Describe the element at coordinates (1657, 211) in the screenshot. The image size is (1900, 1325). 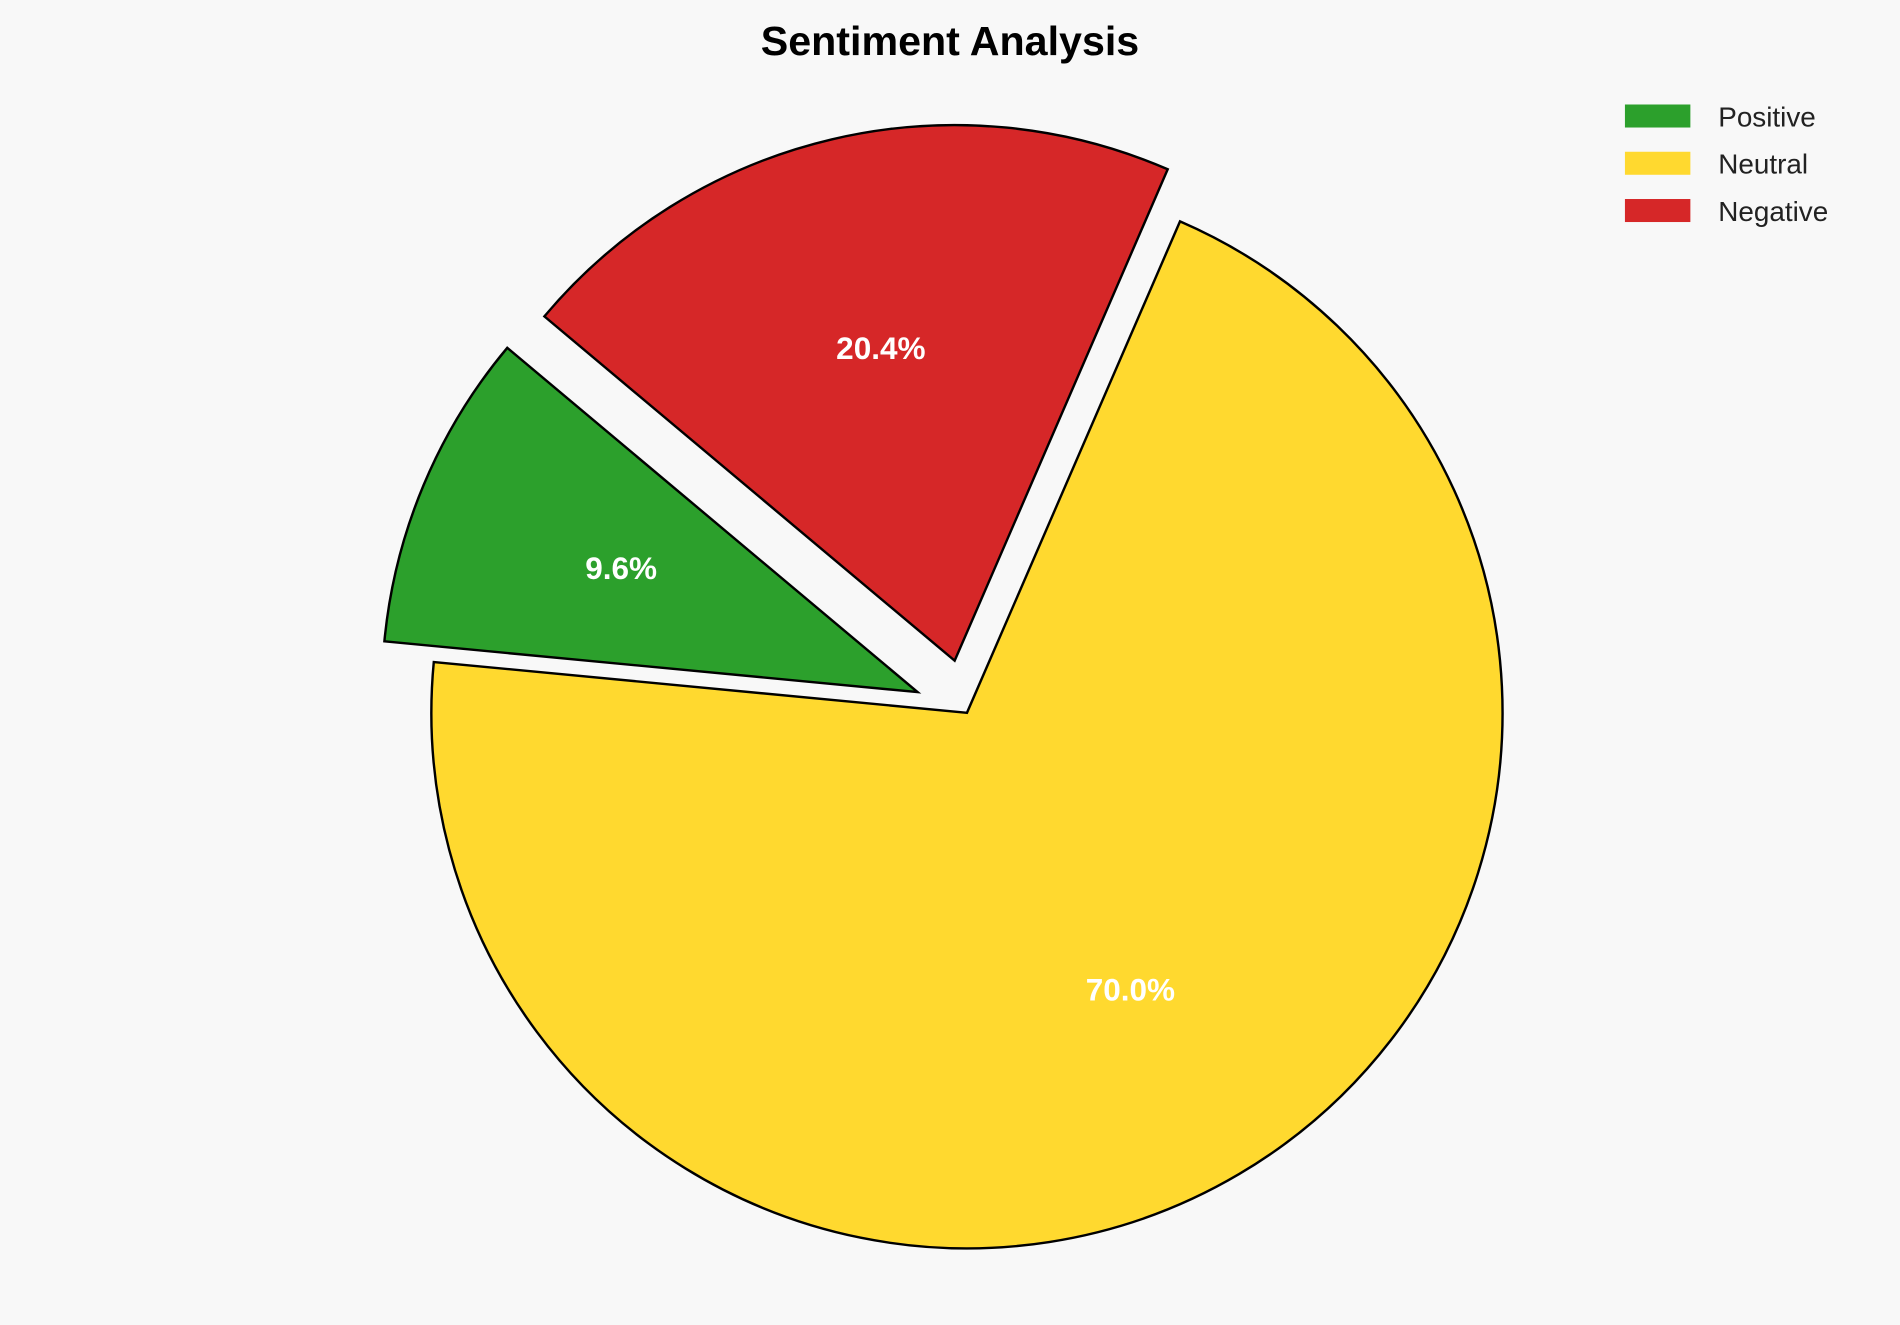
I see `legend-swatch-negative` at that location.